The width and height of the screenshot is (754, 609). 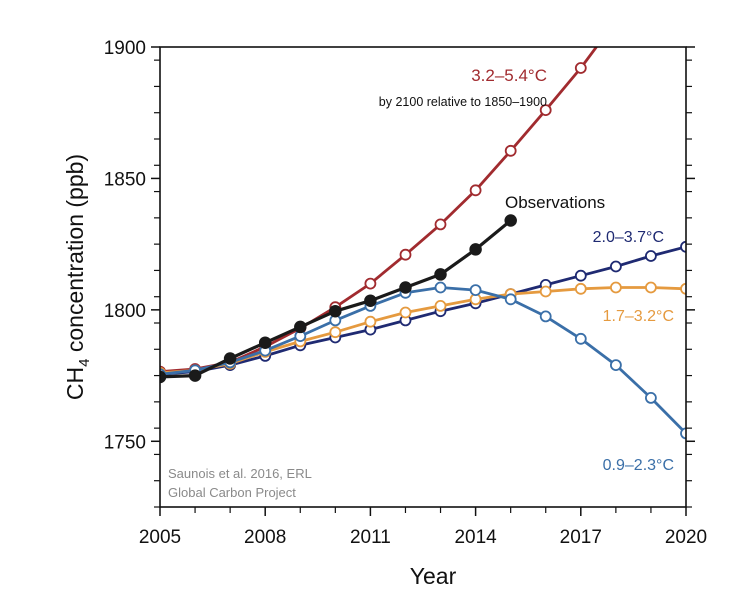 What do you see at coordinates (433, 576) in the screenshot?
I see `x-axis-title: Year` at bounding box center [433, 576].